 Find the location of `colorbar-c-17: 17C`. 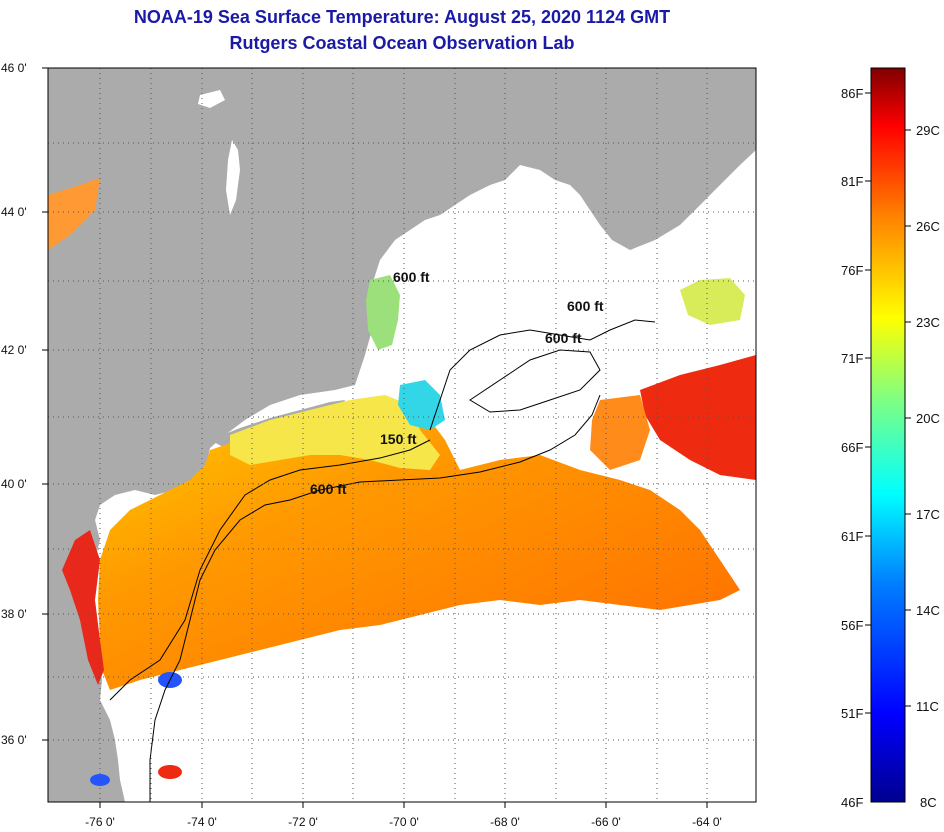

colorbar-c-17: 17C is located at coordinates (928, 514).